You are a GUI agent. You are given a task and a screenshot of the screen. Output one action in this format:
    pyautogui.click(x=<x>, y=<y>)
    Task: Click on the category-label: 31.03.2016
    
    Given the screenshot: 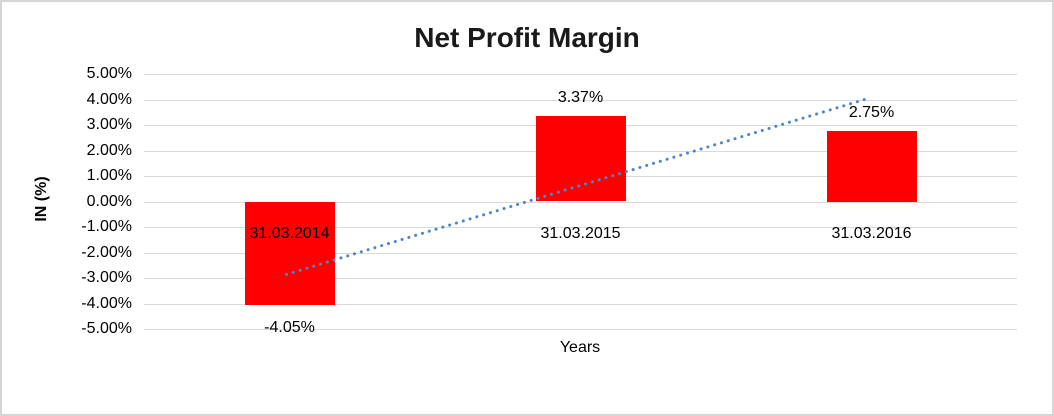 What is the action you would take?
    pyautogui.click(x=871, y=233)
    